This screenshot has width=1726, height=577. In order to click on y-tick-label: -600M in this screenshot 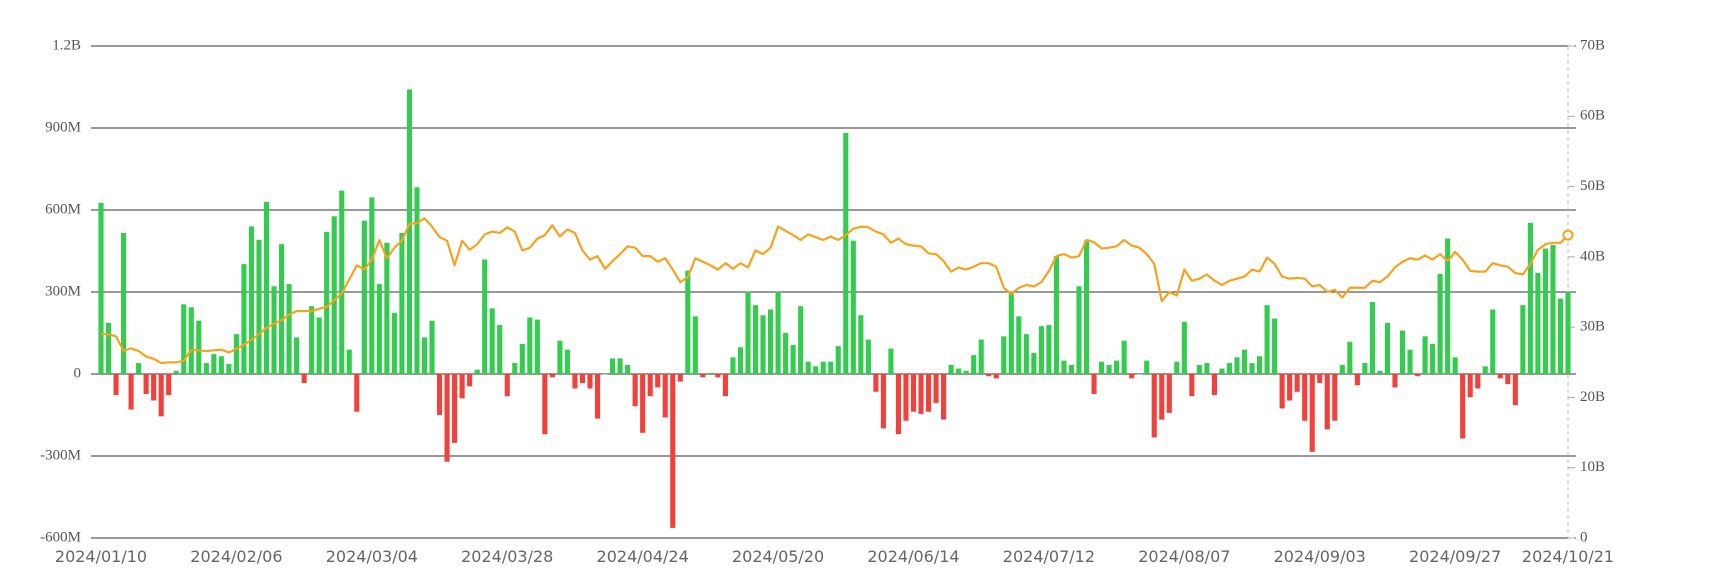, I will do `click(60, 537)`.